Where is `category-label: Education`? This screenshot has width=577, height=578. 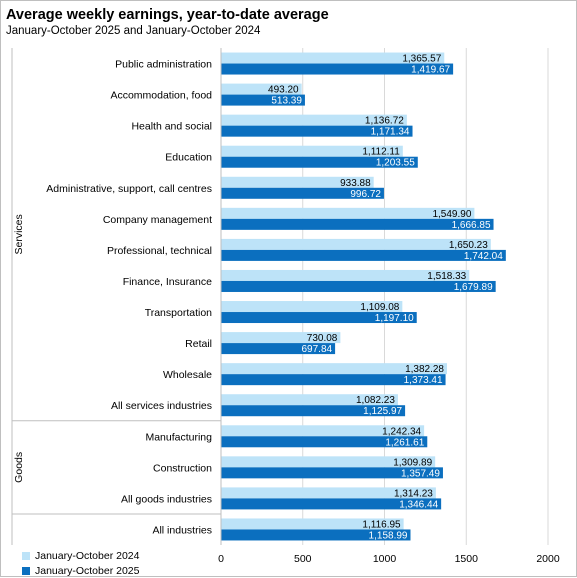 category-label: Education is located at coordinates (188, 158).